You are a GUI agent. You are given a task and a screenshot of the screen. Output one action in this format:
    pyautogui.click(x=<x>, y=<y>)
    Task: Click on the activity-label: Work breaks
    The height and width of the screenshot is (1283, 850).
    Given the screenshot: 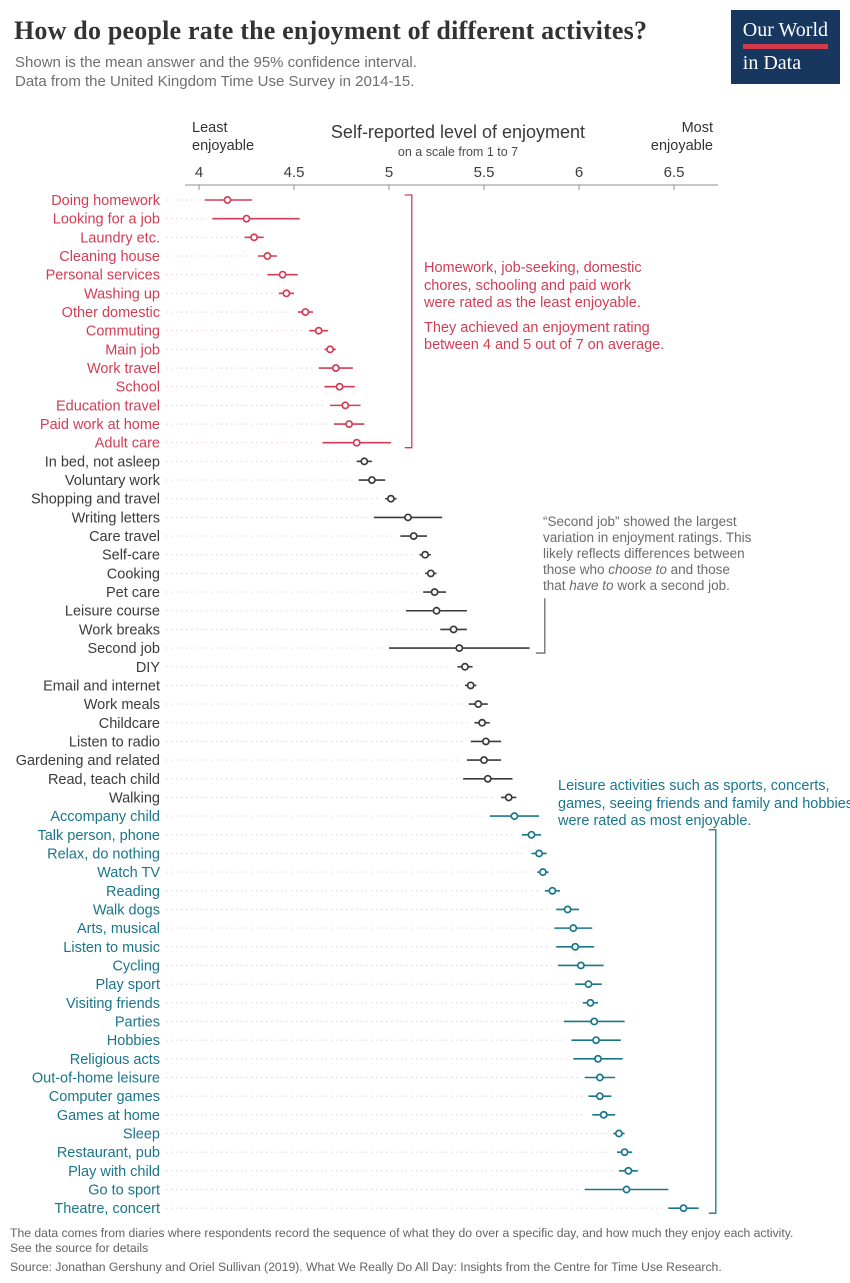 What is the action you would take?
    pyautogui.click(x=119, y=630)
    